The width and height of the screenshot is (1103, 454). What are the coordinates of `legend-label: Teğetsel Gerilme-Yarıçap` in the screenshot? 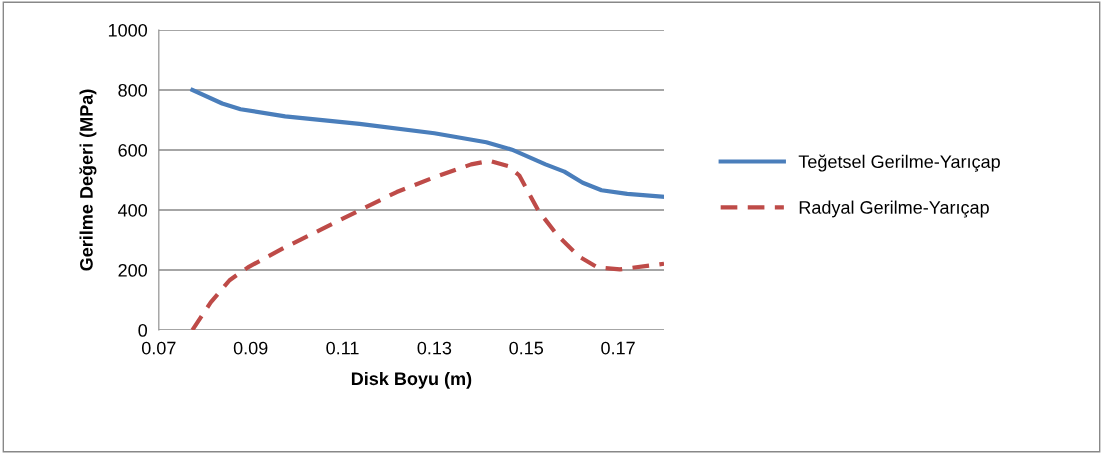 It's located at (899, 163).